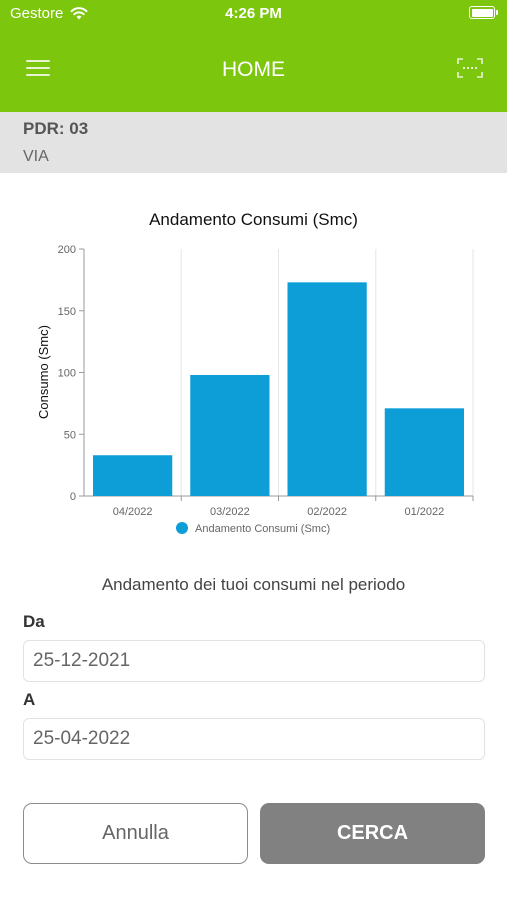 The width and height of the screenshot is (507, 900). Describe the element at coordinates (253, 56) in the screenshot. I see `header-bar: Gestore 4:26 PM HOME` at that location.